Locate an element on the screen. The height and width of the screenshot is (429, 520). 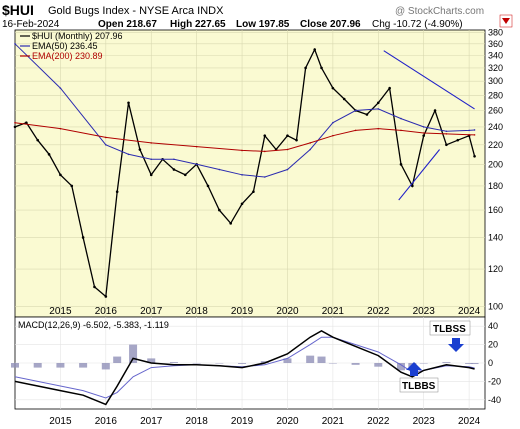
price-tick-label: 100 is located at coordinates (495, 306).